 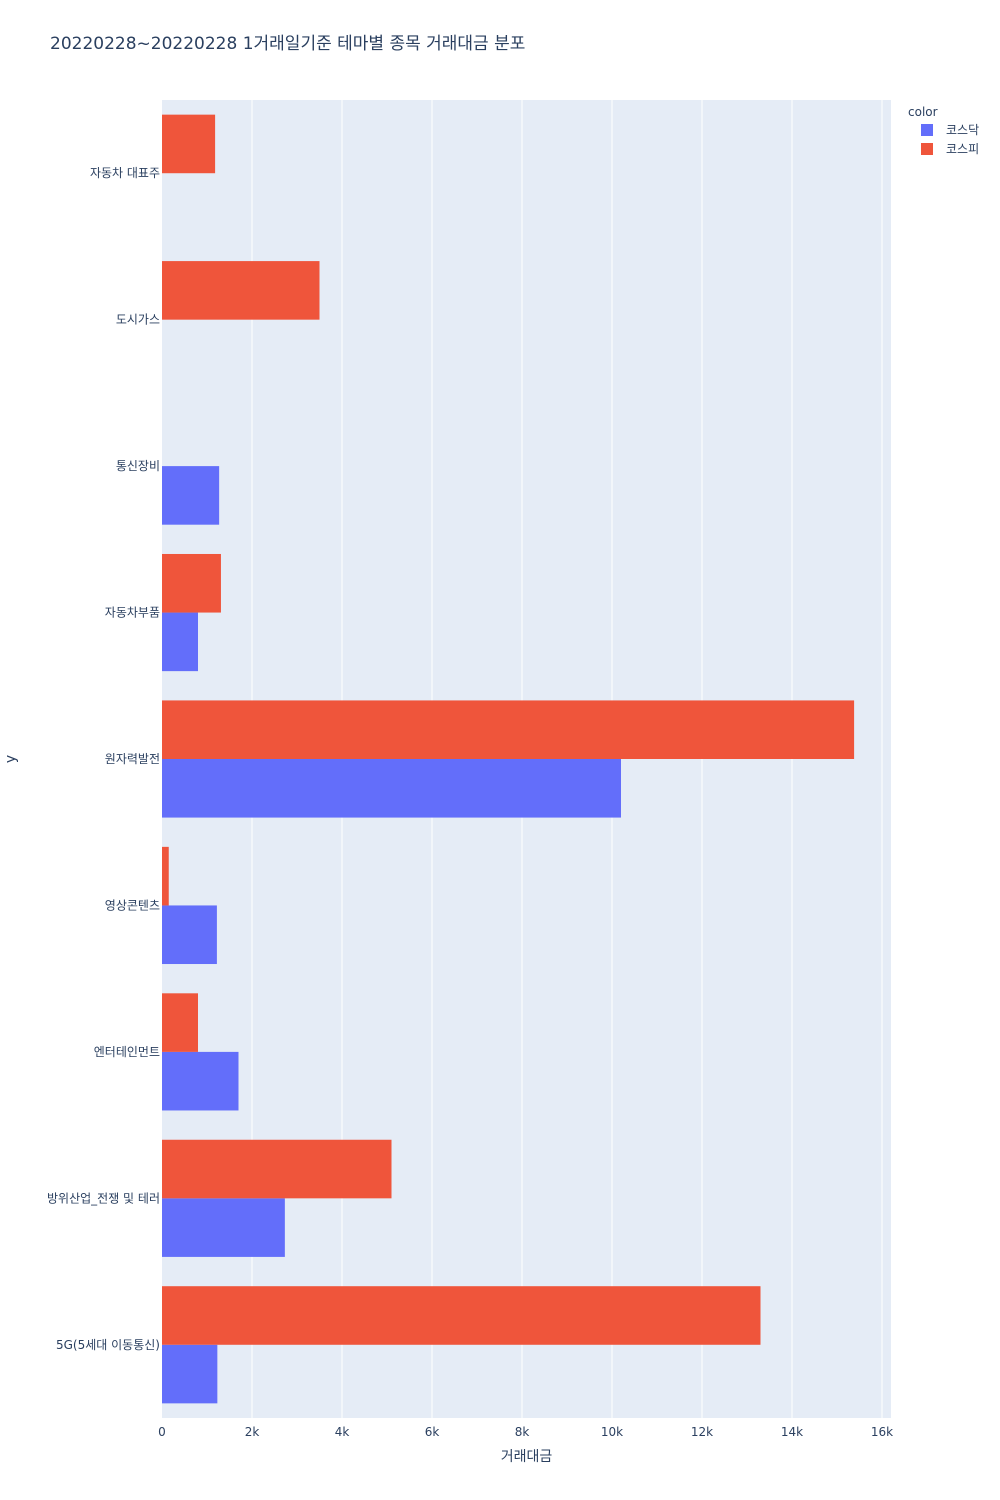 I want to click on y-tick-label: 5G(5세대 이동통신), so click(x=108, y=1345).